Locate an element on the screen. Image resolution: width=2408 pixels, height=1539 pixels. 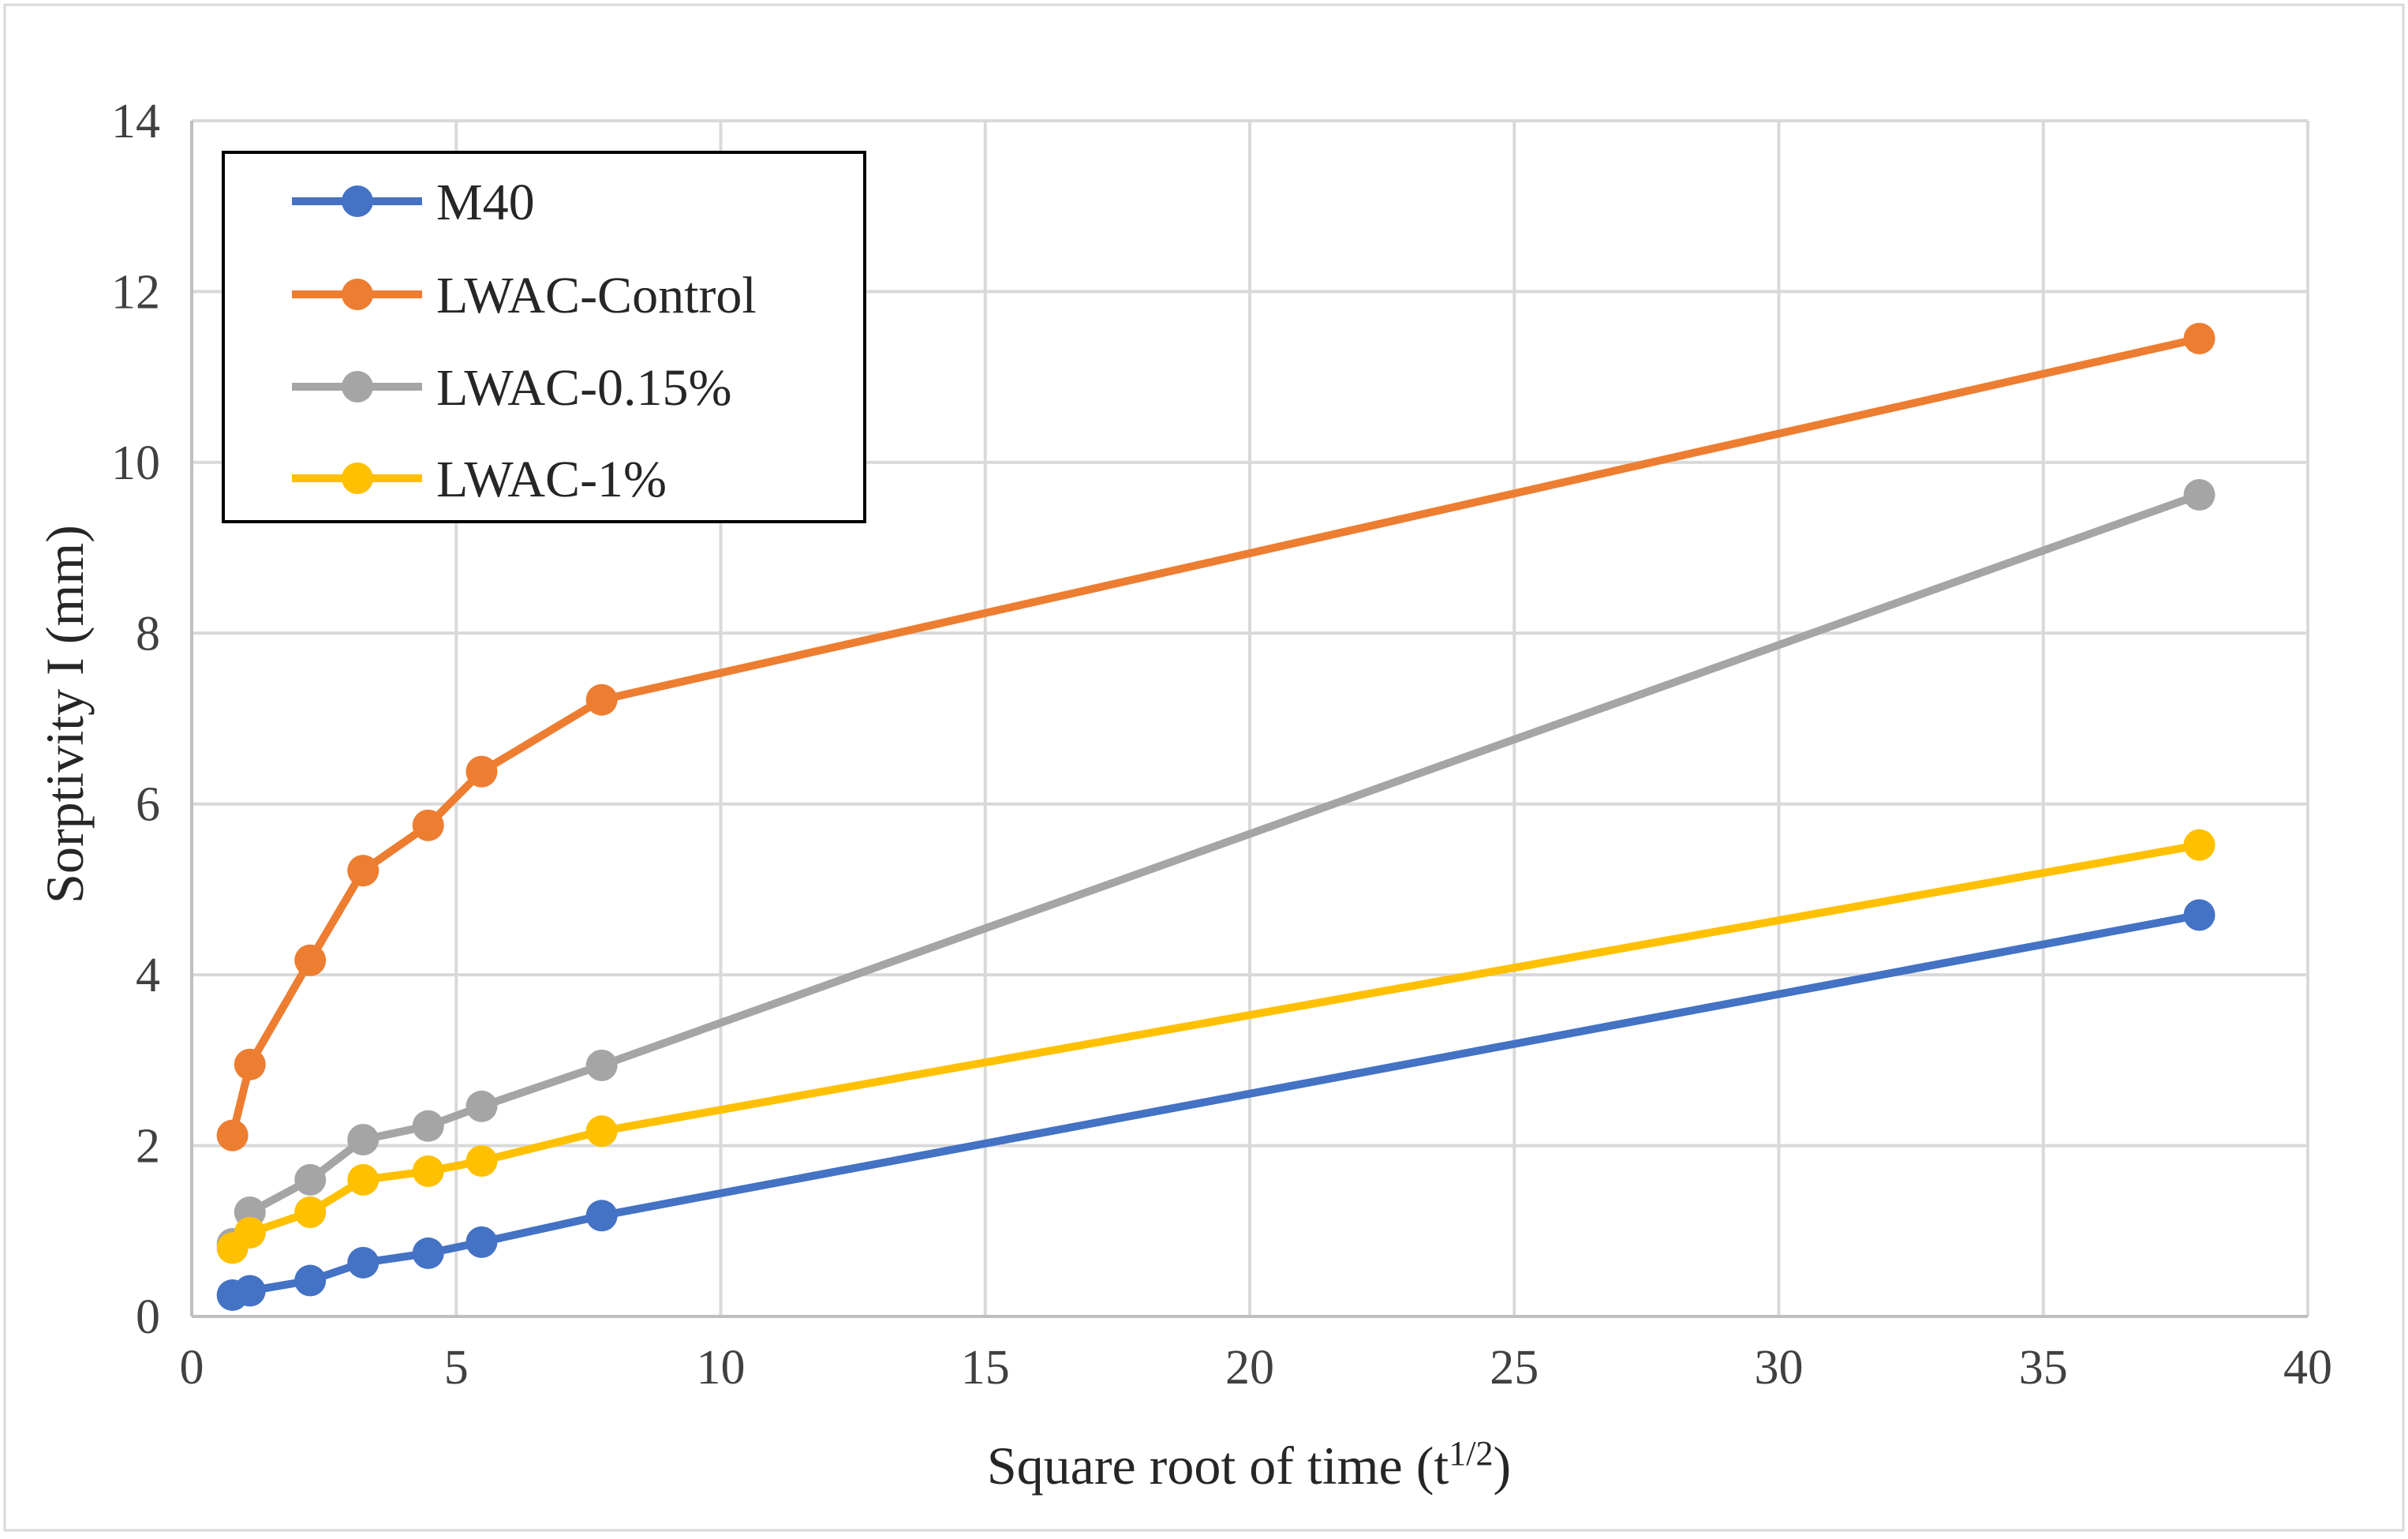
legend-item-lwac-control: LWAC-Control is located at coordinates (524, 295).